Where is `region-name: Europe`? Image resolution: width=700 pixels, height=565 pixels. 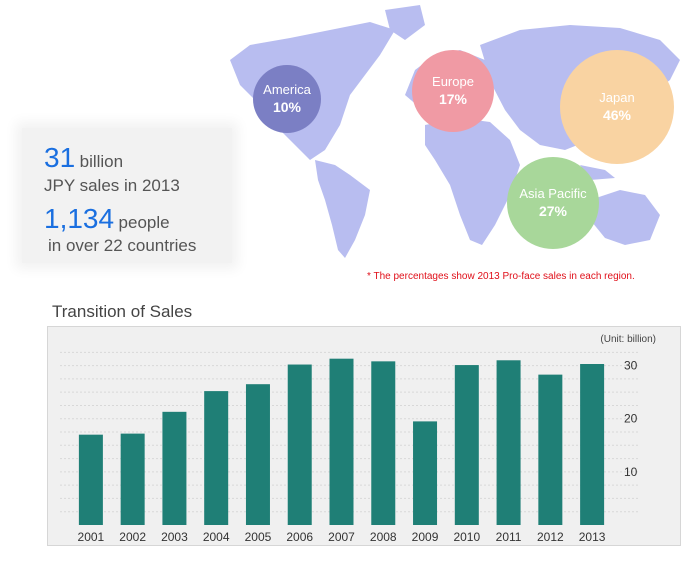 region-name: Europe is located at coordinates (453, 81).